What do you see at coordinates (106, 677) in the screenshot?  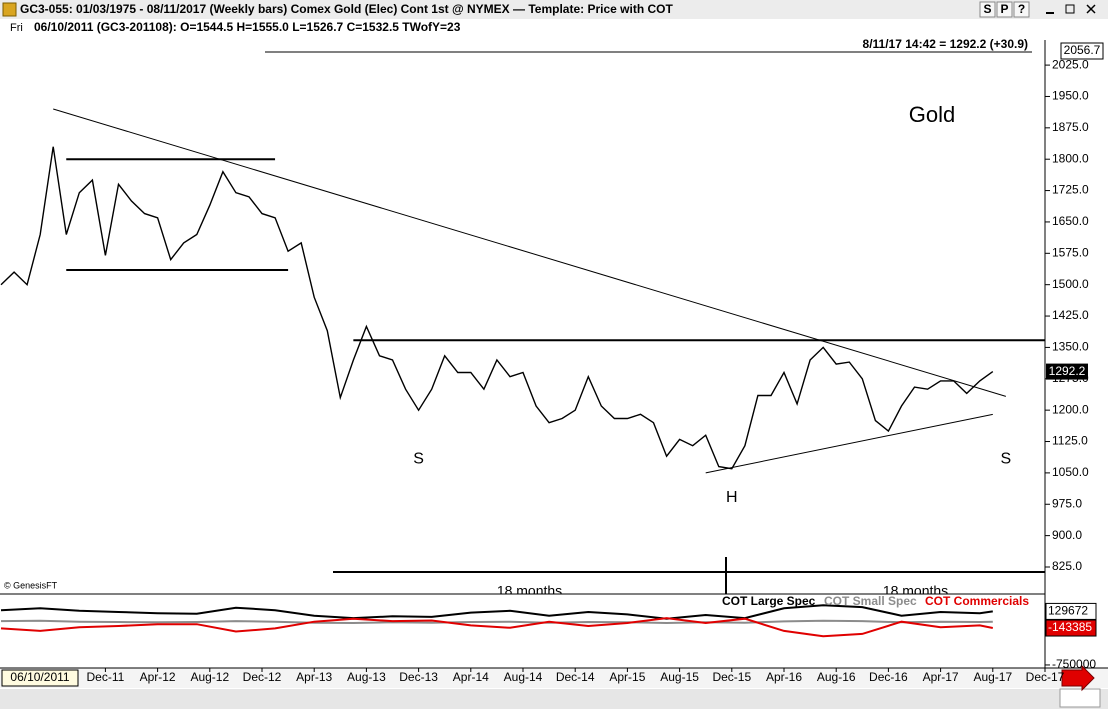 I see `x-tick-label: Dec-11` at bounding box center [106, 677].